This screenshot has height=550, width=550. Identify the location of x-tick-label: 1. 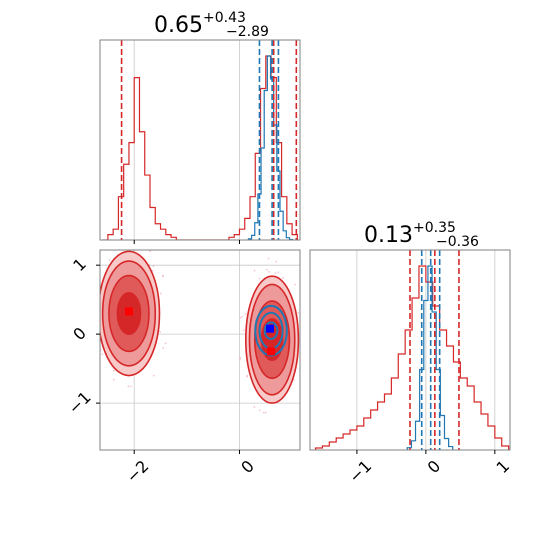
(503, 466).